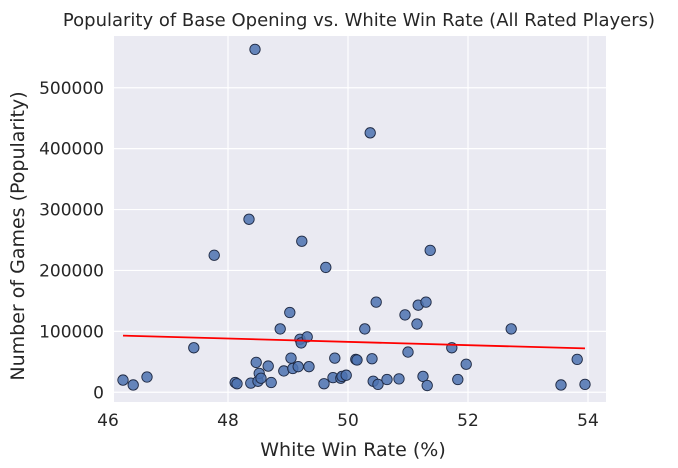 This screenshot has height=468, width=678. I want to click on x-tick-label: 50, so click(348, 421).